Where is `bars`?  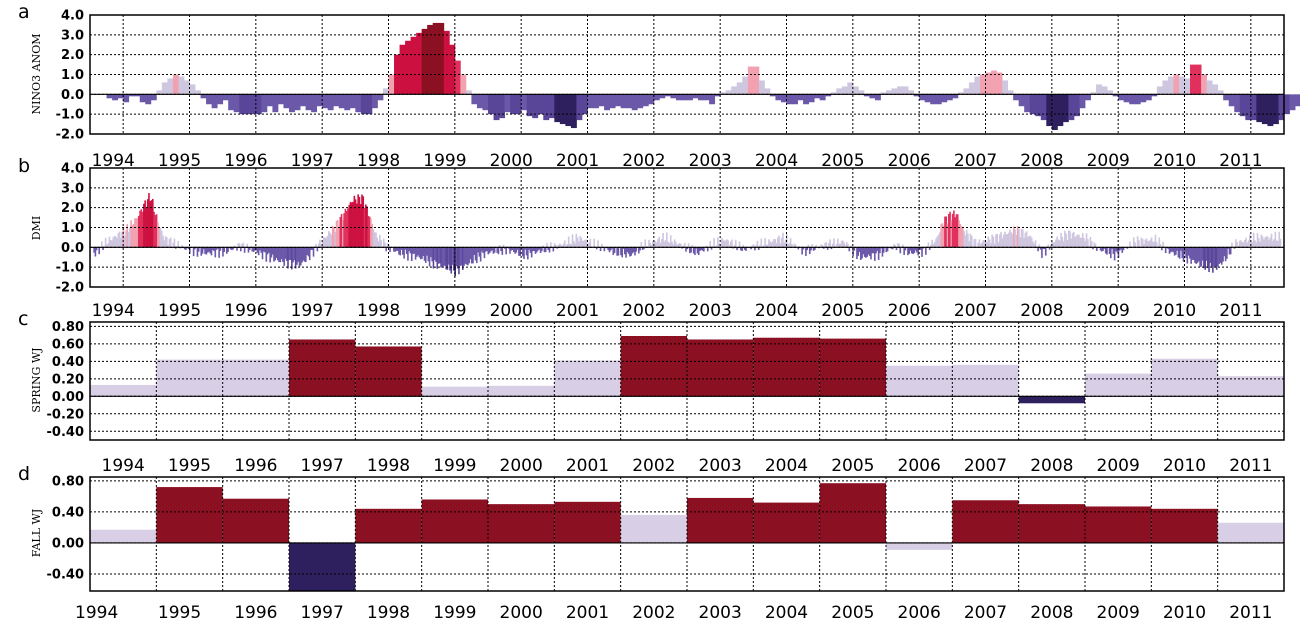 bars is located at coordinates (687, 235).